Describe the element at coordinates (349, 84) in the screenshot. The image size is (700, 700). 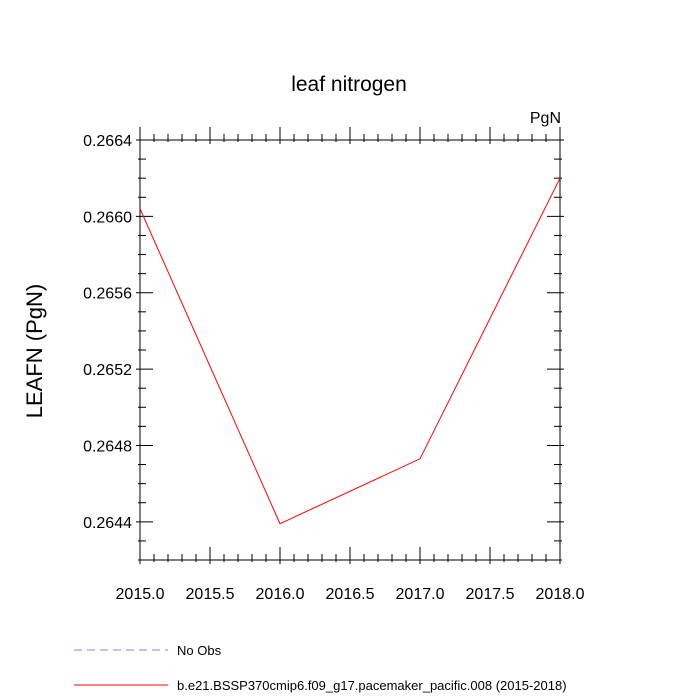
I see `chart-title: leaf nitrogen` at that location.